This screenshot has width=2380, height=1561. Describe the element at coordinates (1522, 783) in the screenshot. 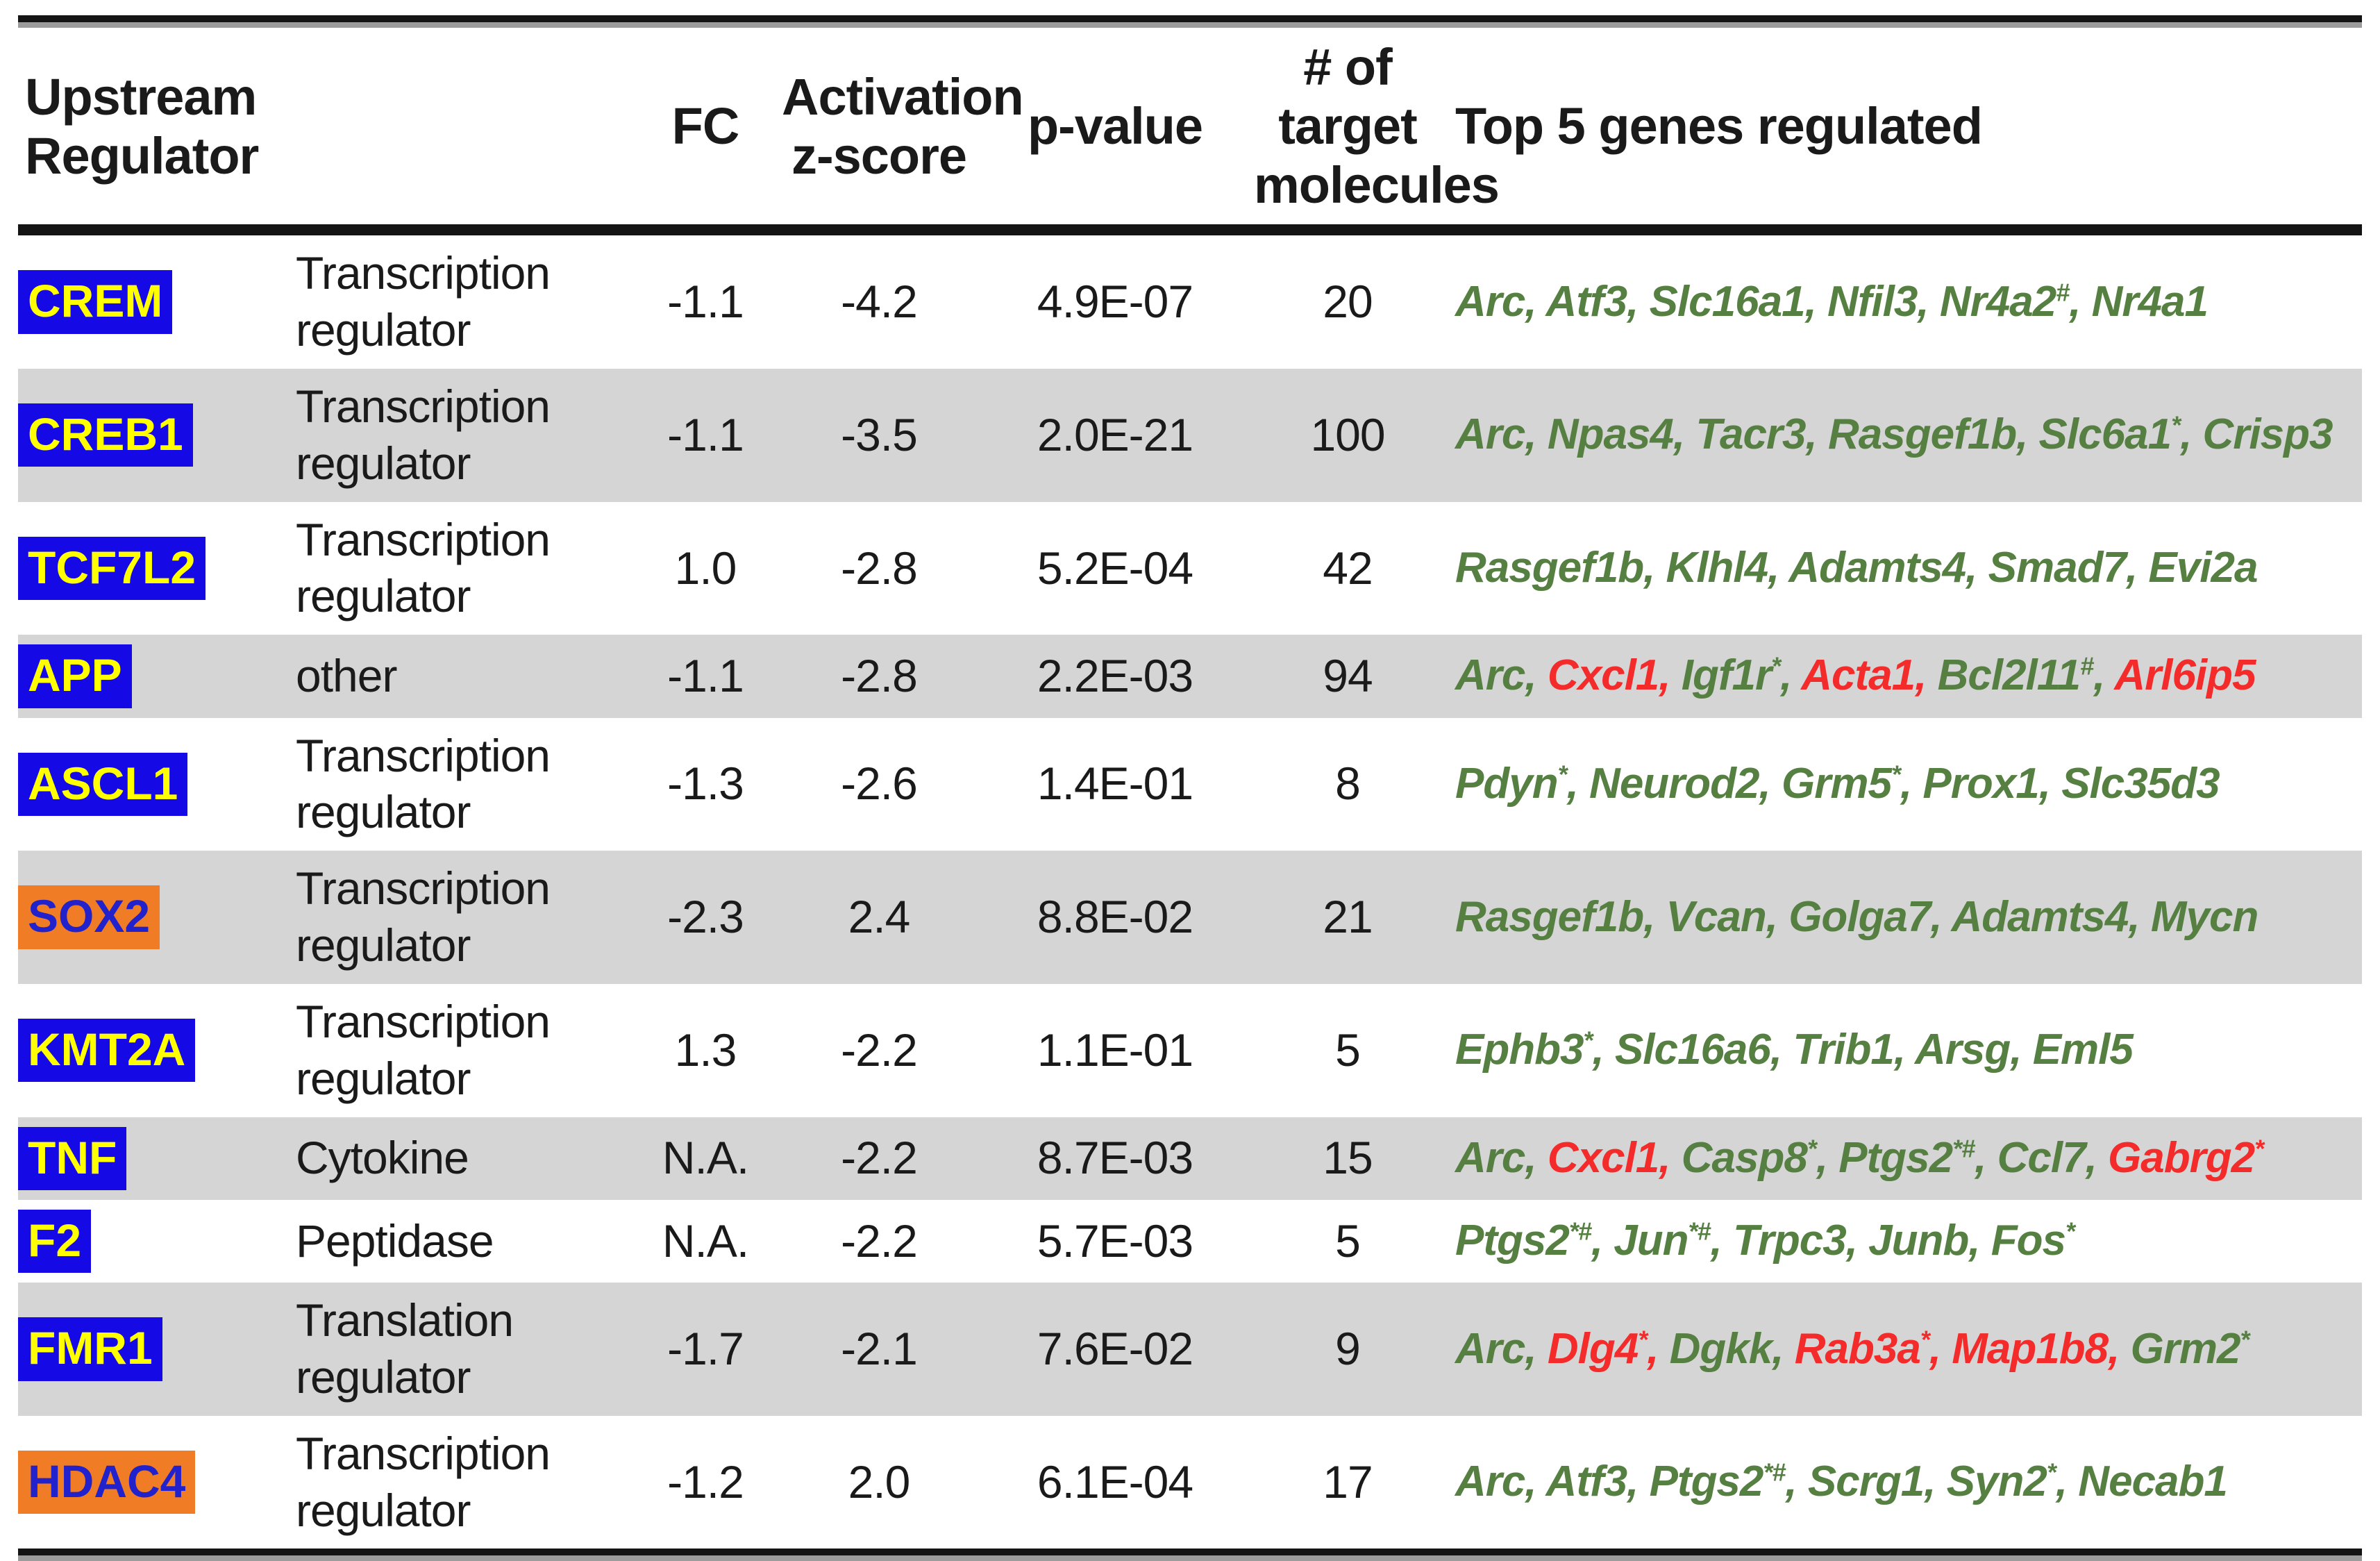

I see `gene-name: Pdyn*,` at that location.